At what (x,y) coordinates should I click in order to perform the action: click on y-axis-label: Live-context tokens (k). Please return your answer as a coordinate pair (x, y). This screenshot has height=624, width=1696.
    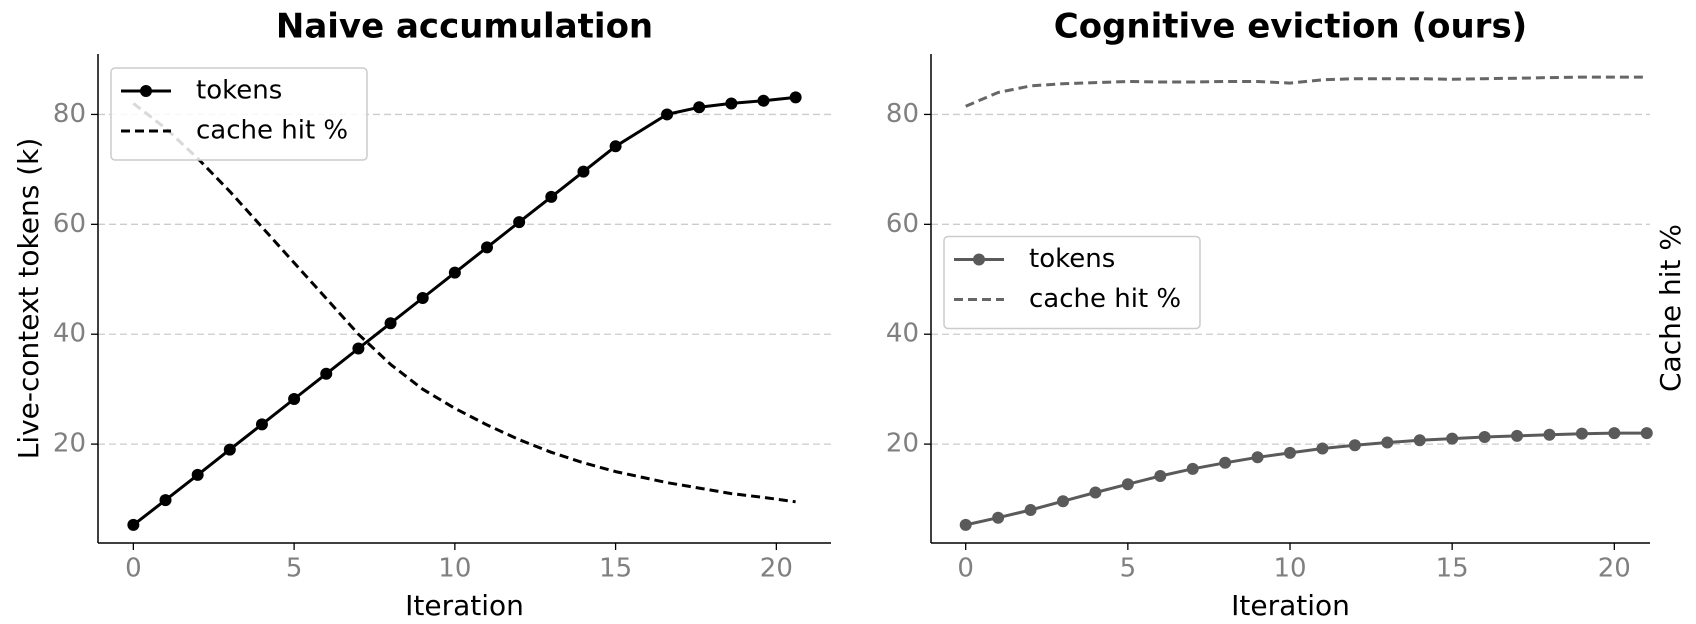
    Looking at the image, I should click on (28, 299).